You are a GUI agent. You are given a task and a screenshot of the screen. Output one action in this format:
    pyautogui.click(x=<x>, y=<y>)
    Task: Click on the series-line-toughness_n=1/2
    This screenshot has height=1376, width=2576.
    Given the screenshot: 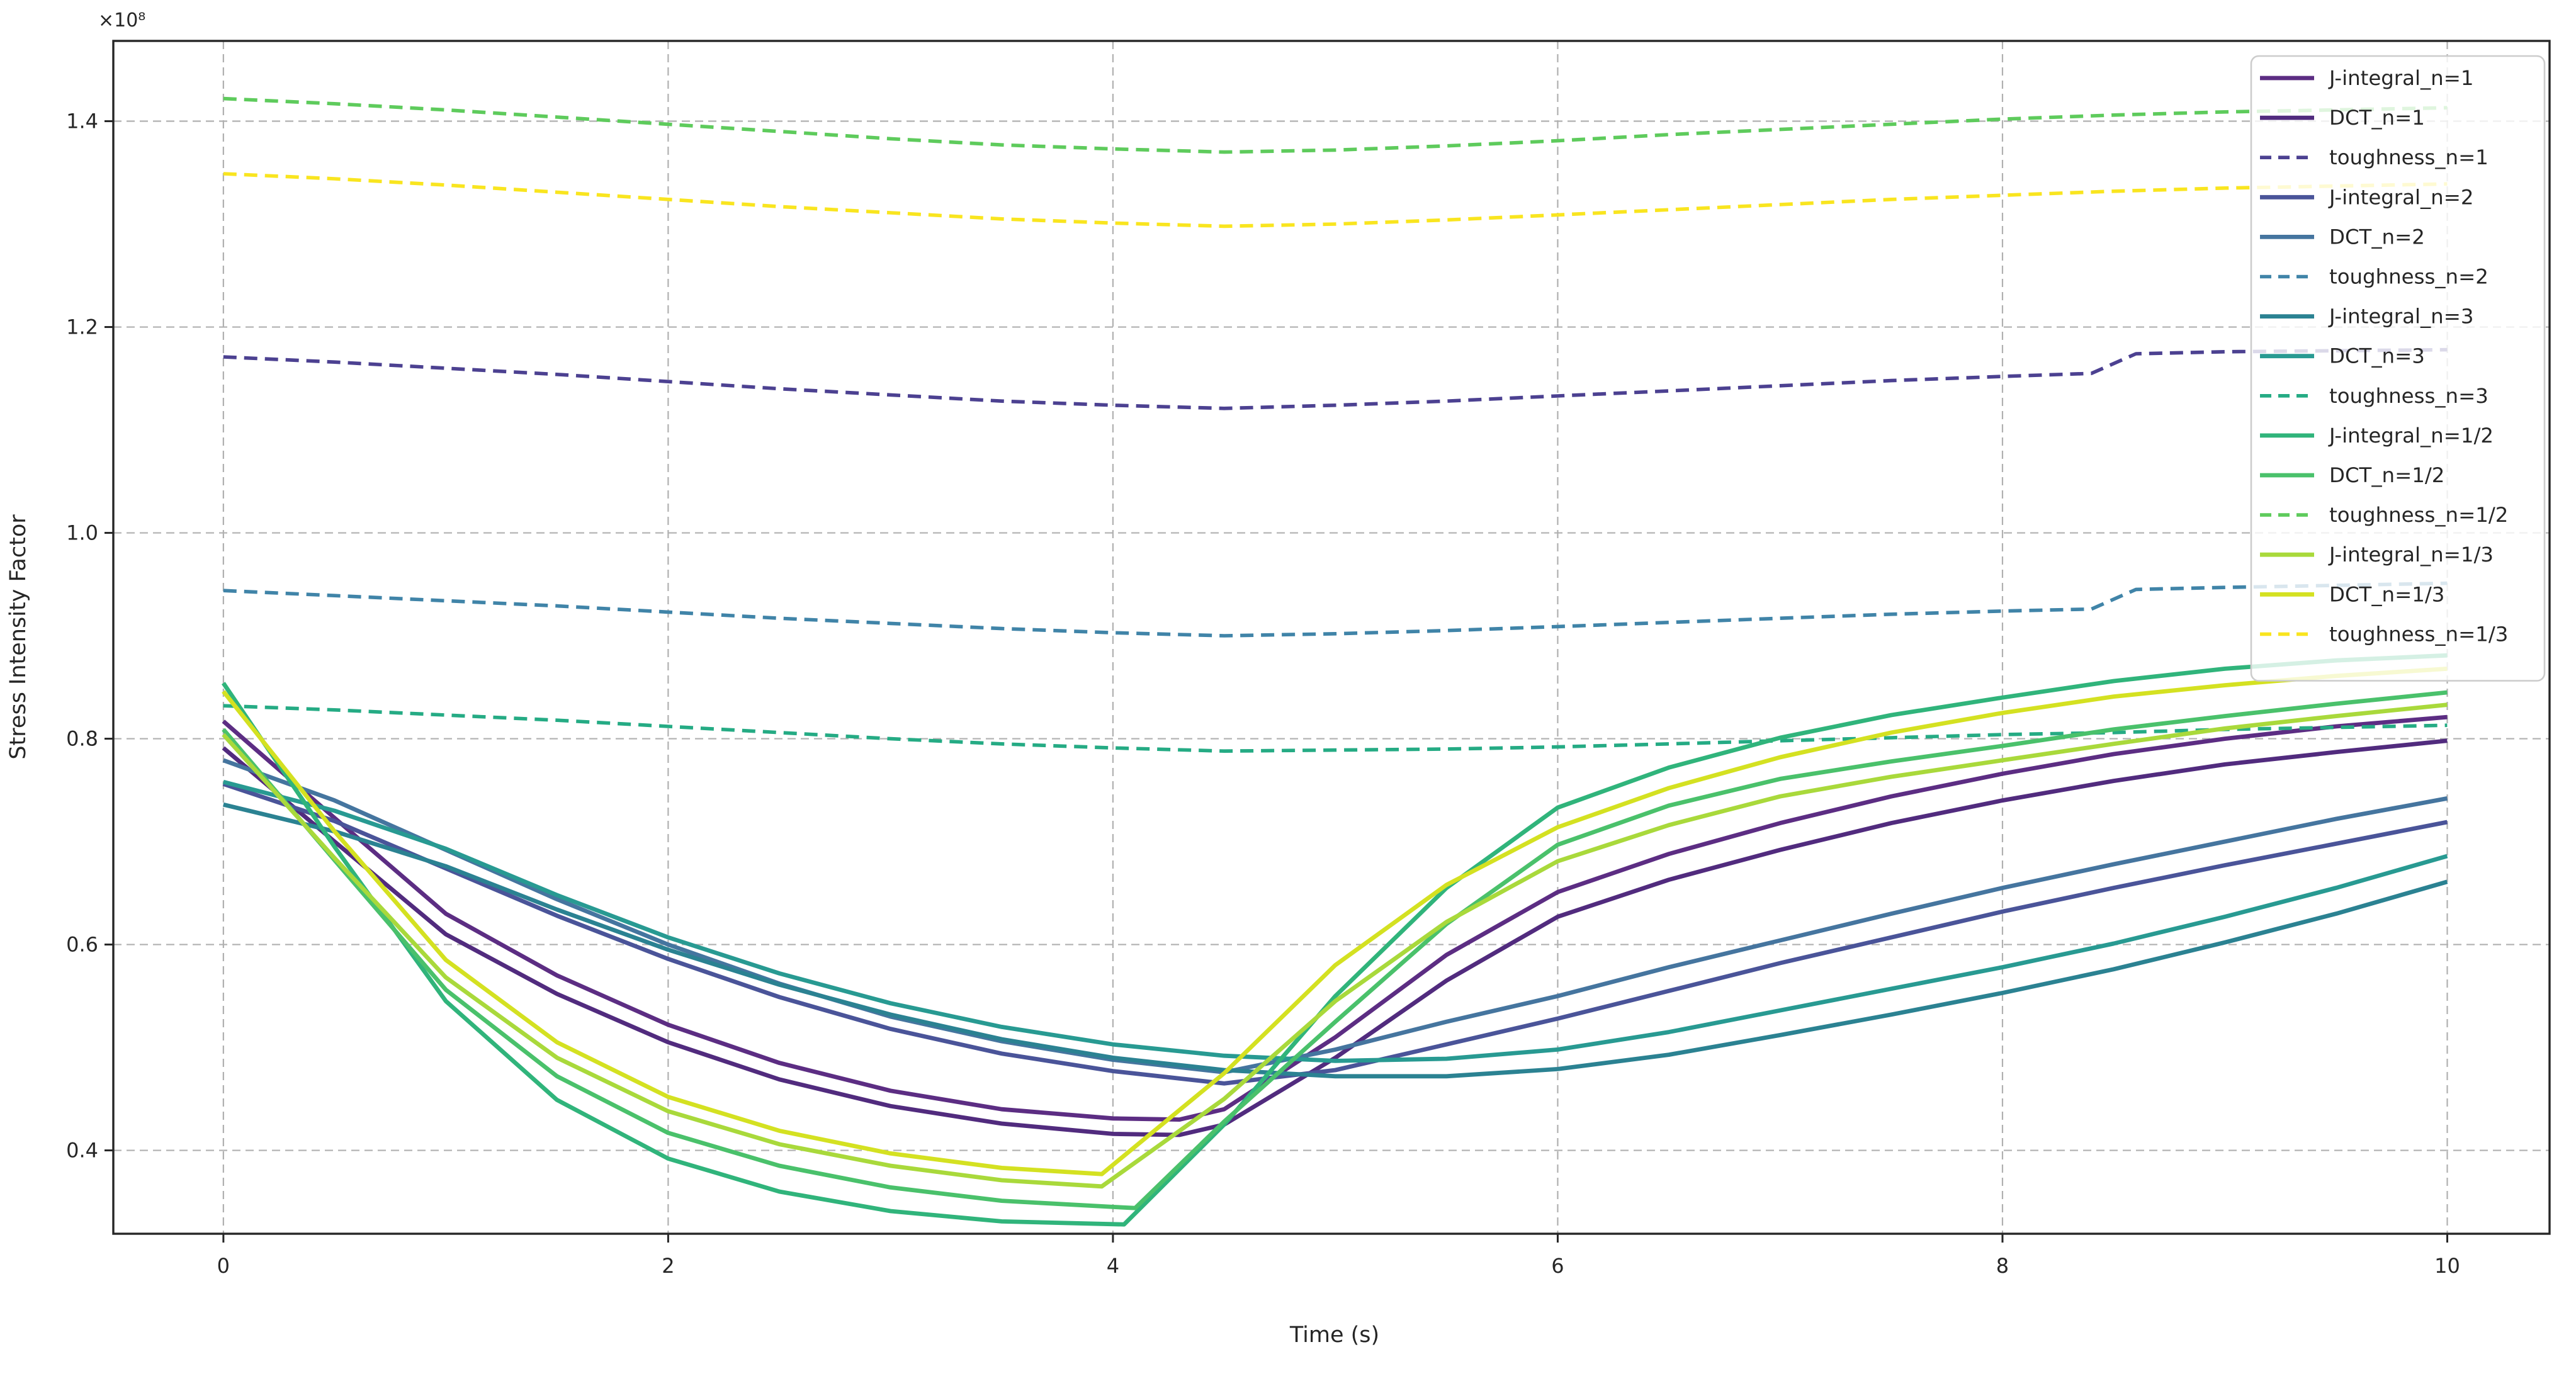 What is the action you would take?
    pyautogui.click(x=1335, y=125)
    